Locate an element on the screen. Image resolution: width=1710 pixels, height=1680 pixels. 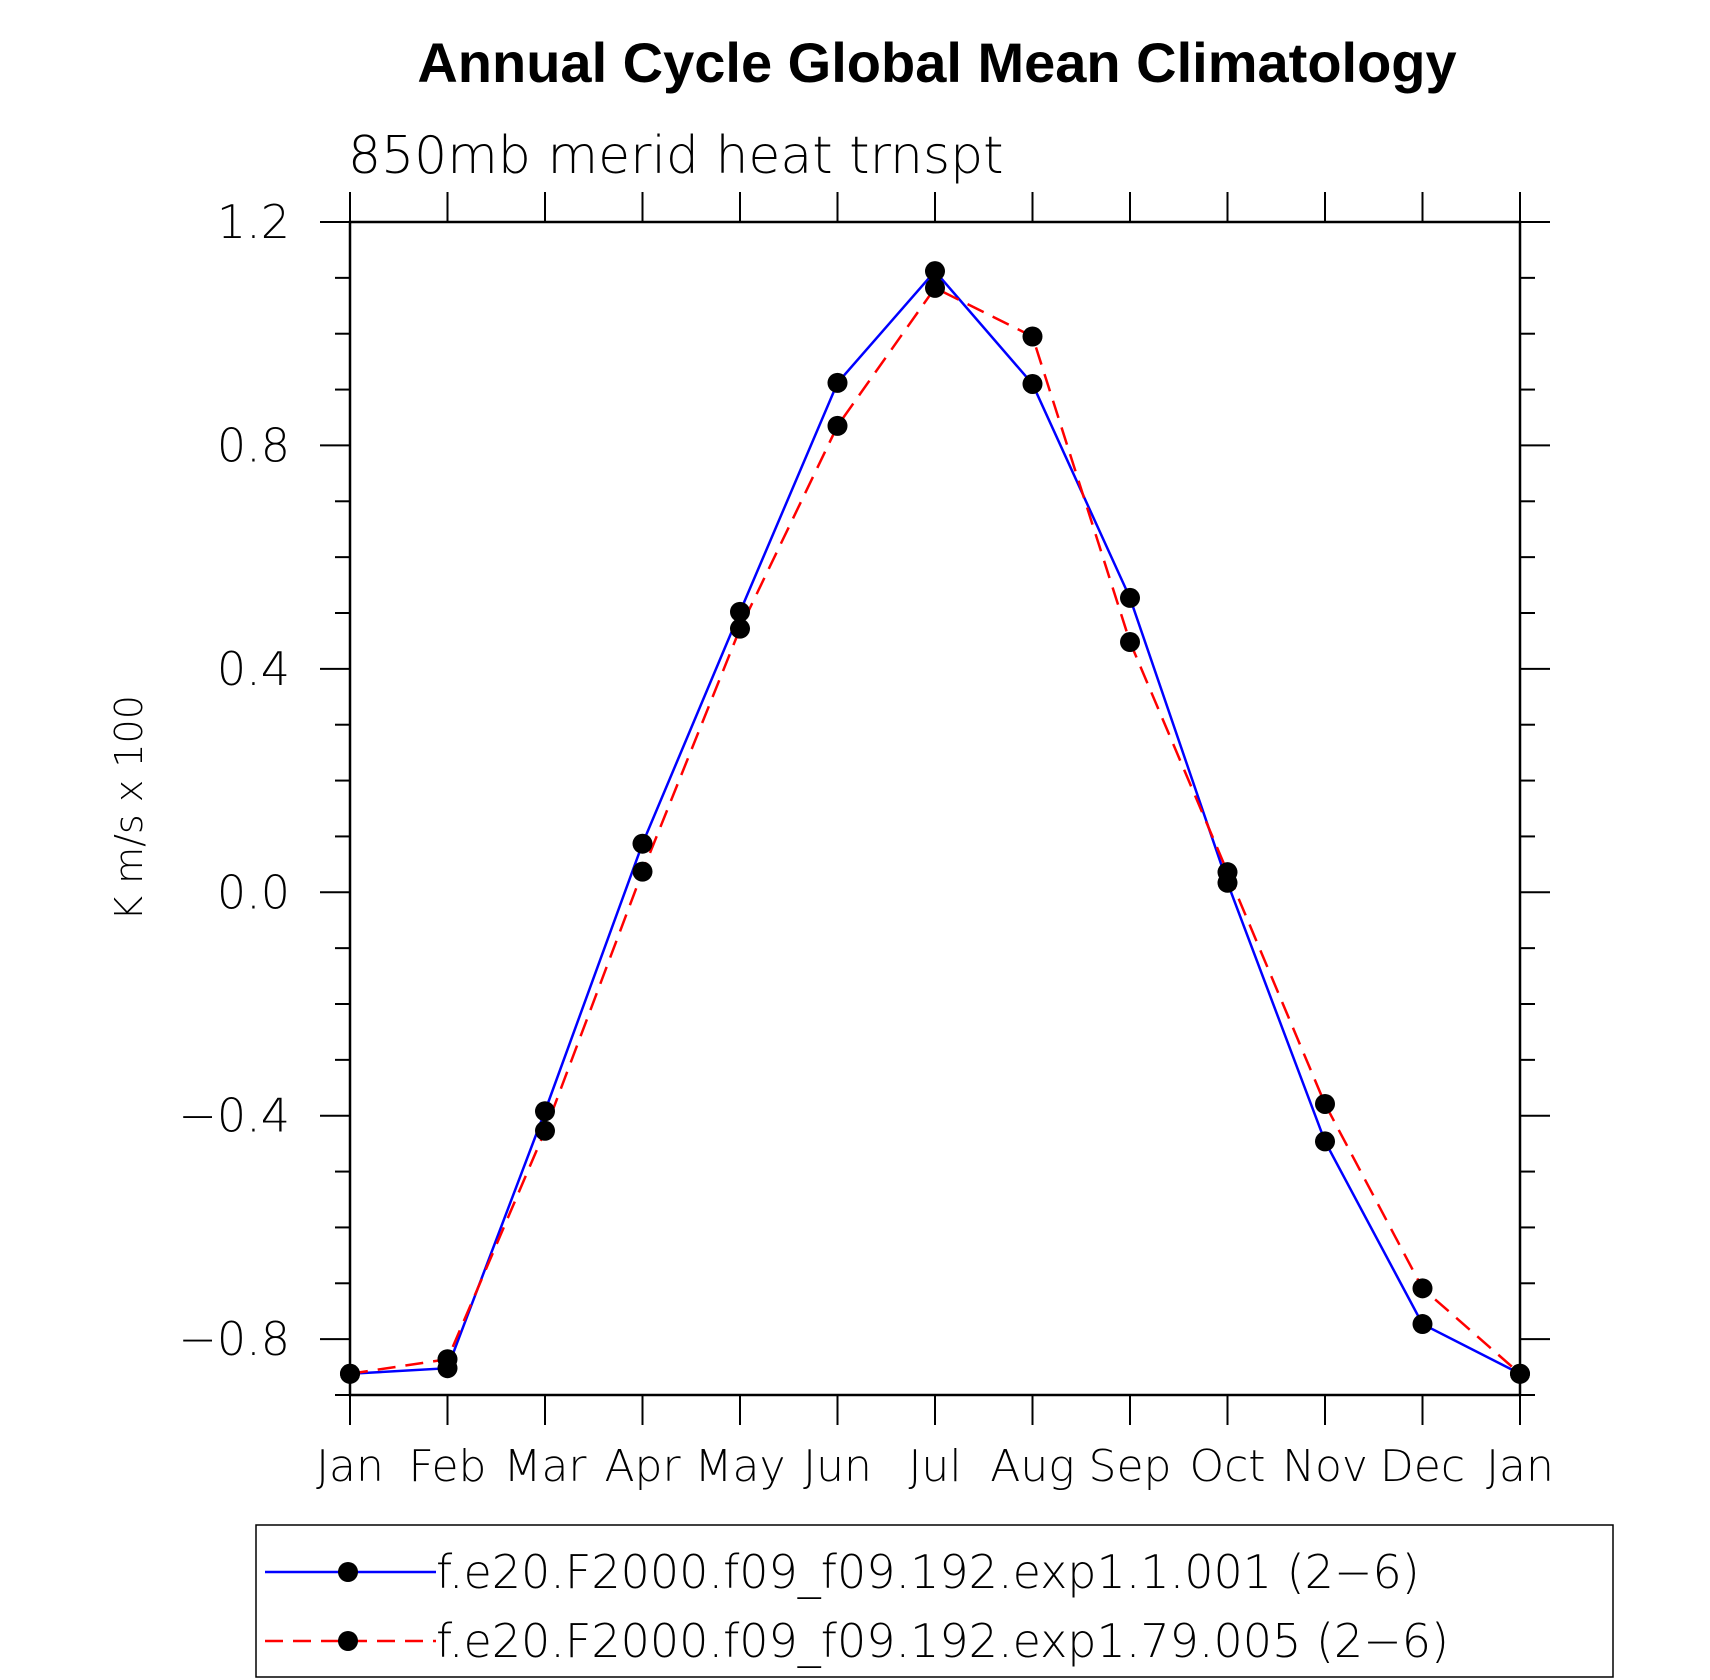
chart-title: Annual Cycle Global Mean Climatology is located at coordinates (936, 62).